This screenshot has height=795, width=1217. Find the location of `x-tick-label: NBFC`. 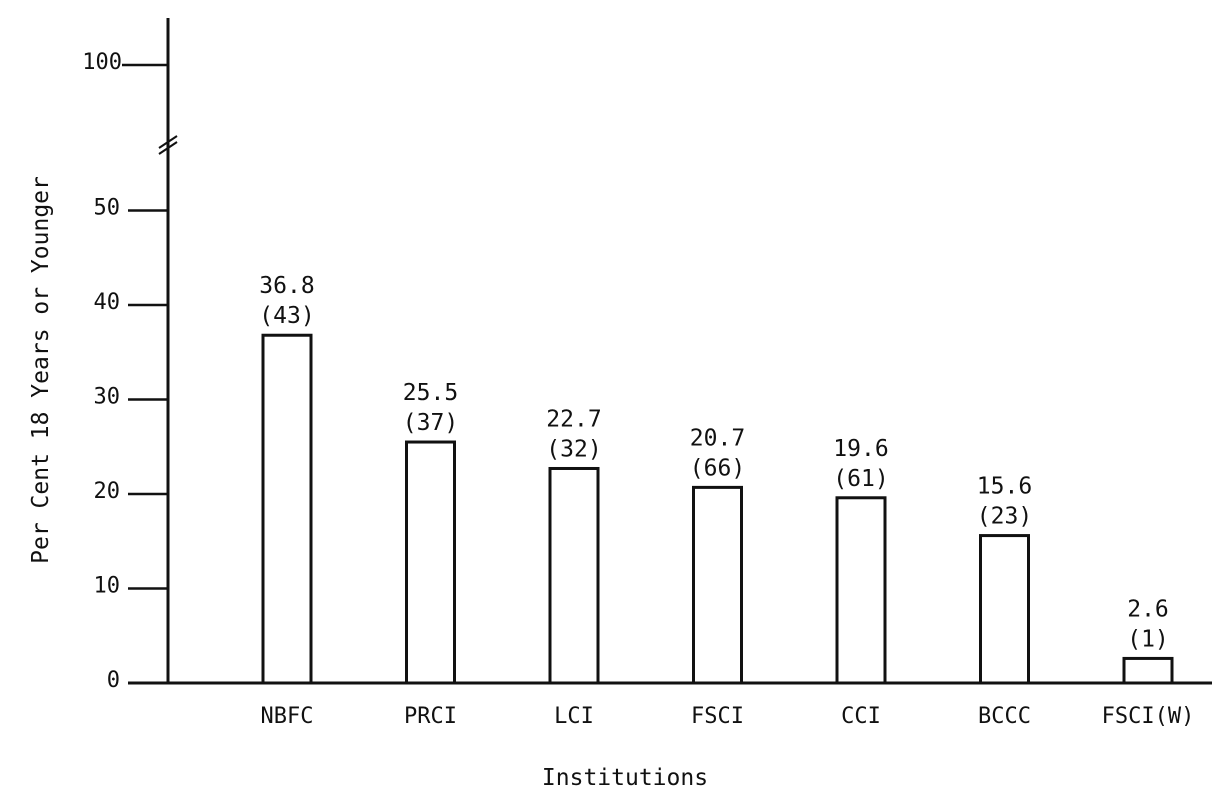

x-tick-label: NBFC is located at coordinates (287, 716).